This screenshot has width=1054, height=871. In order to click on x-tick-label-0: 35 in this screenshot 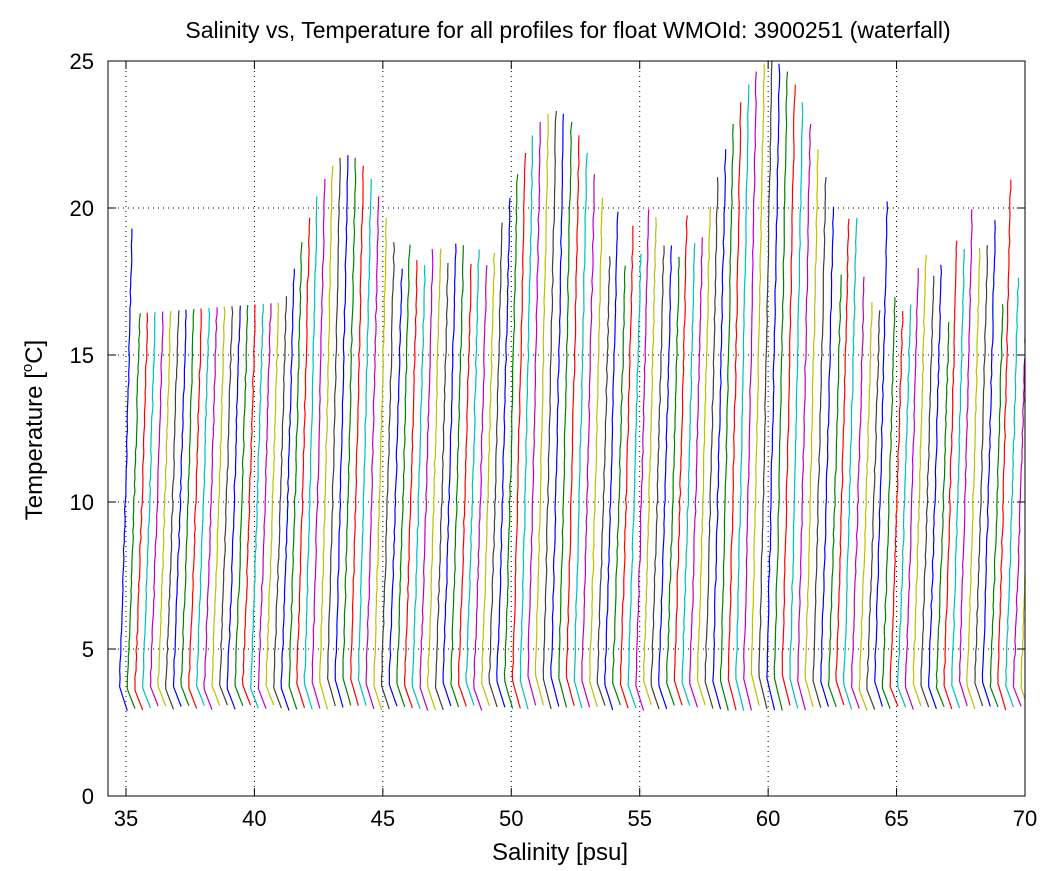, I will do `click(126, 818)`.